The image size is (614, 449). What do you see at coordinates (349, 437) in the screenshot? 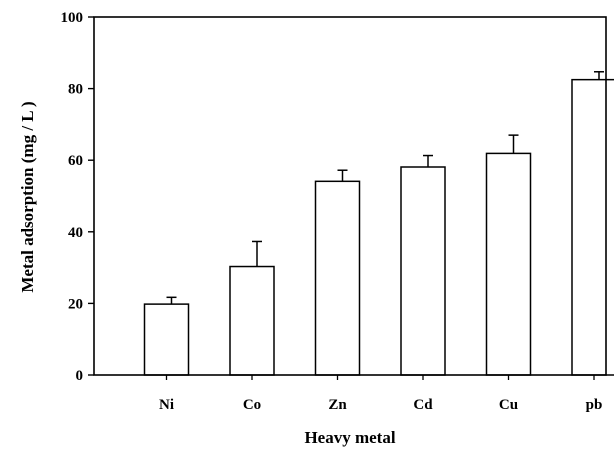
I see `x-axis-title: Heavy metal` at bounding box center [349, 437].